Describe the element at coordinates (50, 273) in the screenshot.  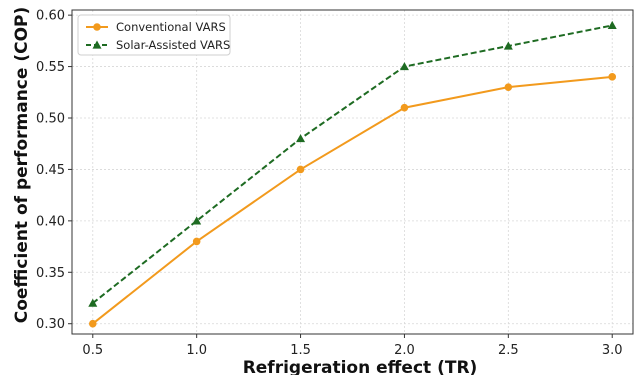
I see `y-tick-label: 0.35` at that location.